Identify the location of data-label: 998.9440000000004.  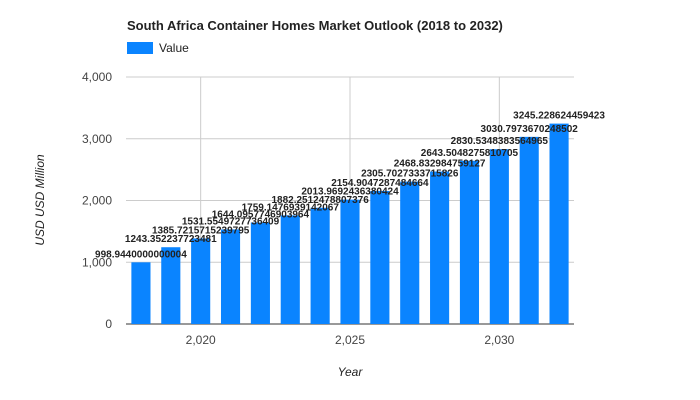
(141, 254).